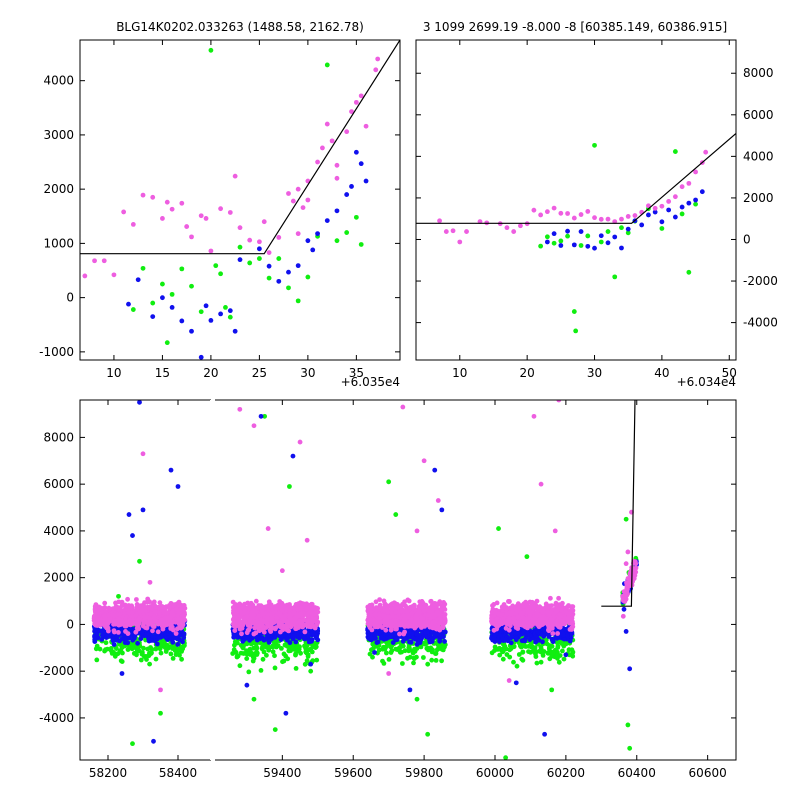 This screenshot has width=800, height=800. I want to click on x-tick-label: 20, so click(210, 373).